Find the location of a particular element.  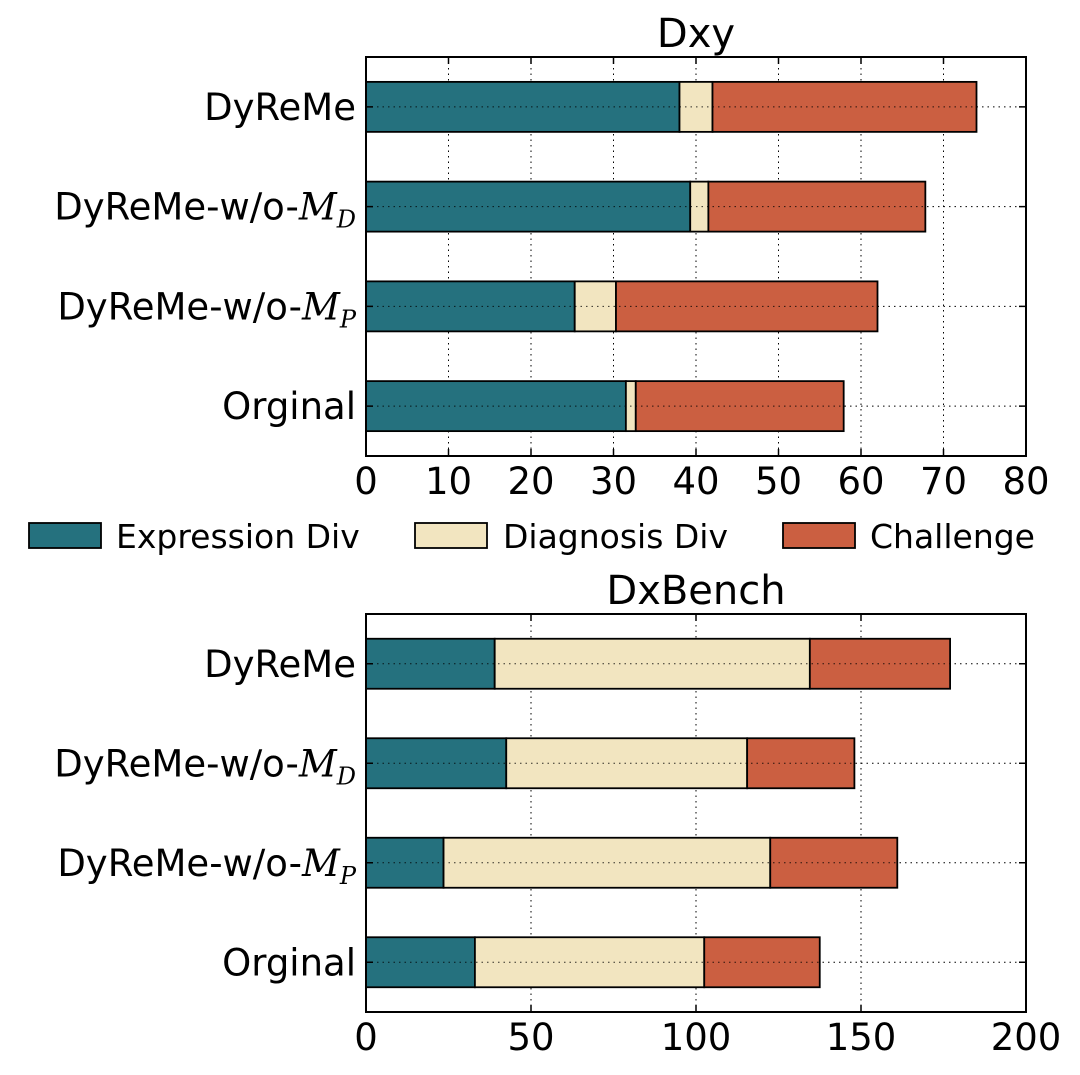

dxbench-x-tick-label: 150 is located at coordinates (861, 1037).